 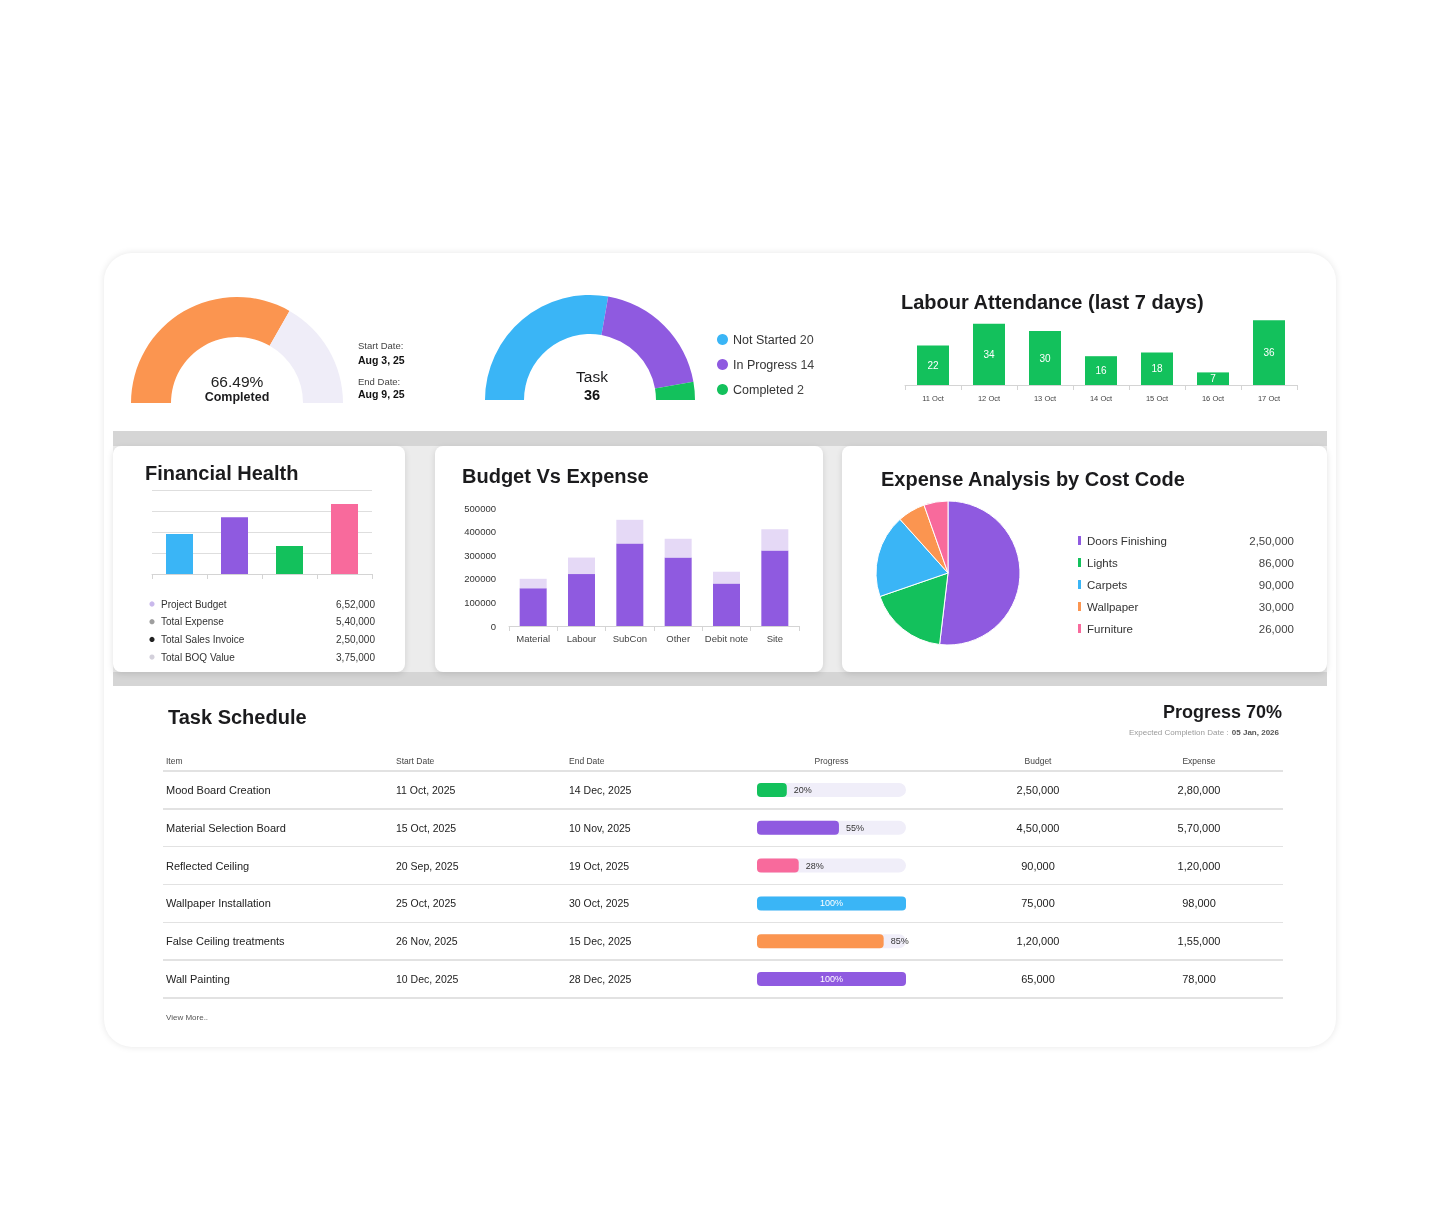 I want to click on chart-title: Expense Analysis by Cost Code, so click(x=1033, y=479).